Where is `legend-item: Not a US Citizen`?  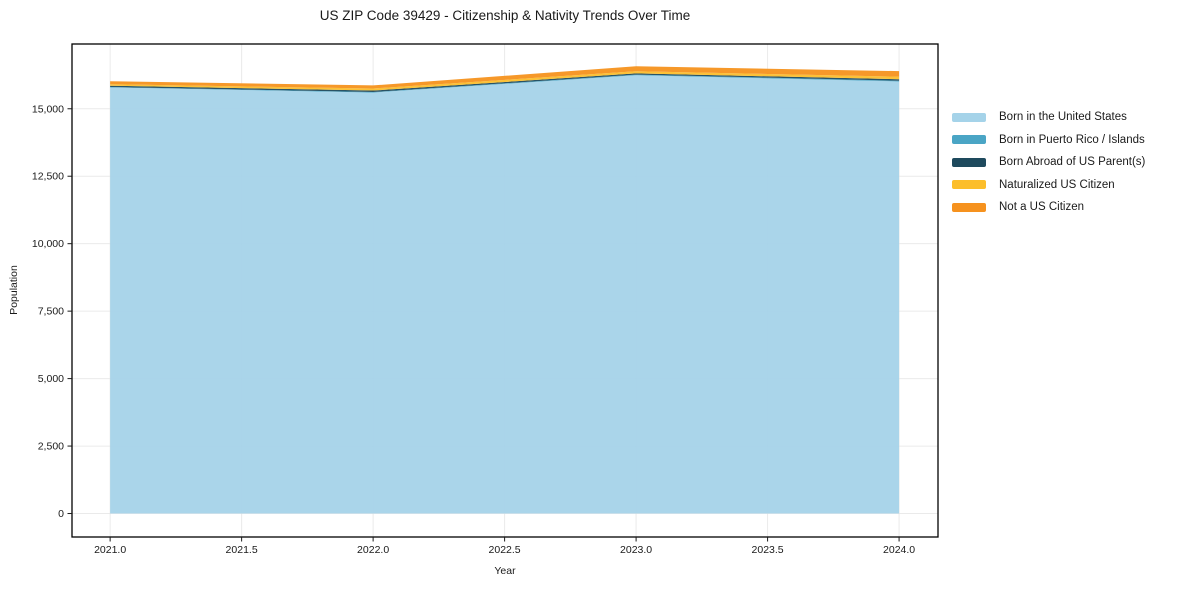
legend-item: Not a US Citizen is located at coordinates (1070, 207).